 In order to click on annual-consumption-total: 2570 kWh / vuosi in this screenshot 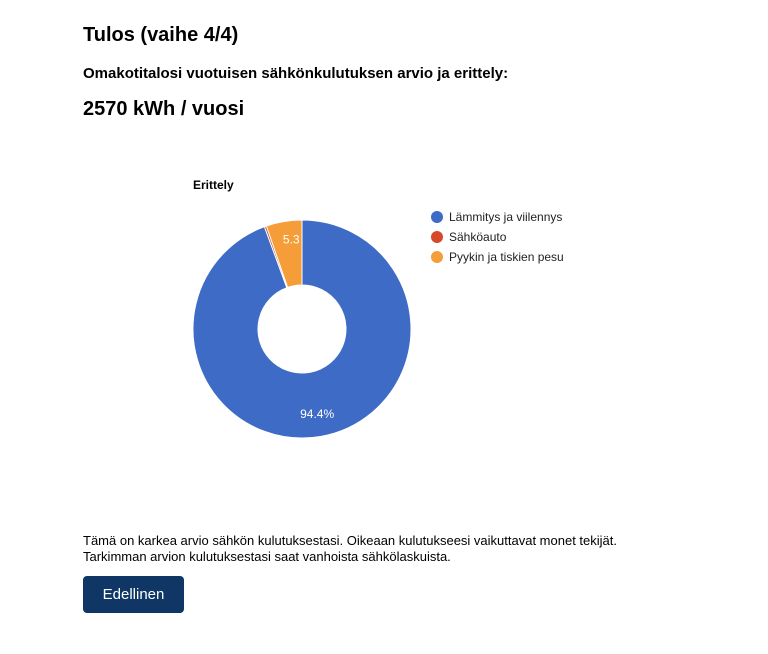, I will do `click(164, 109)`.